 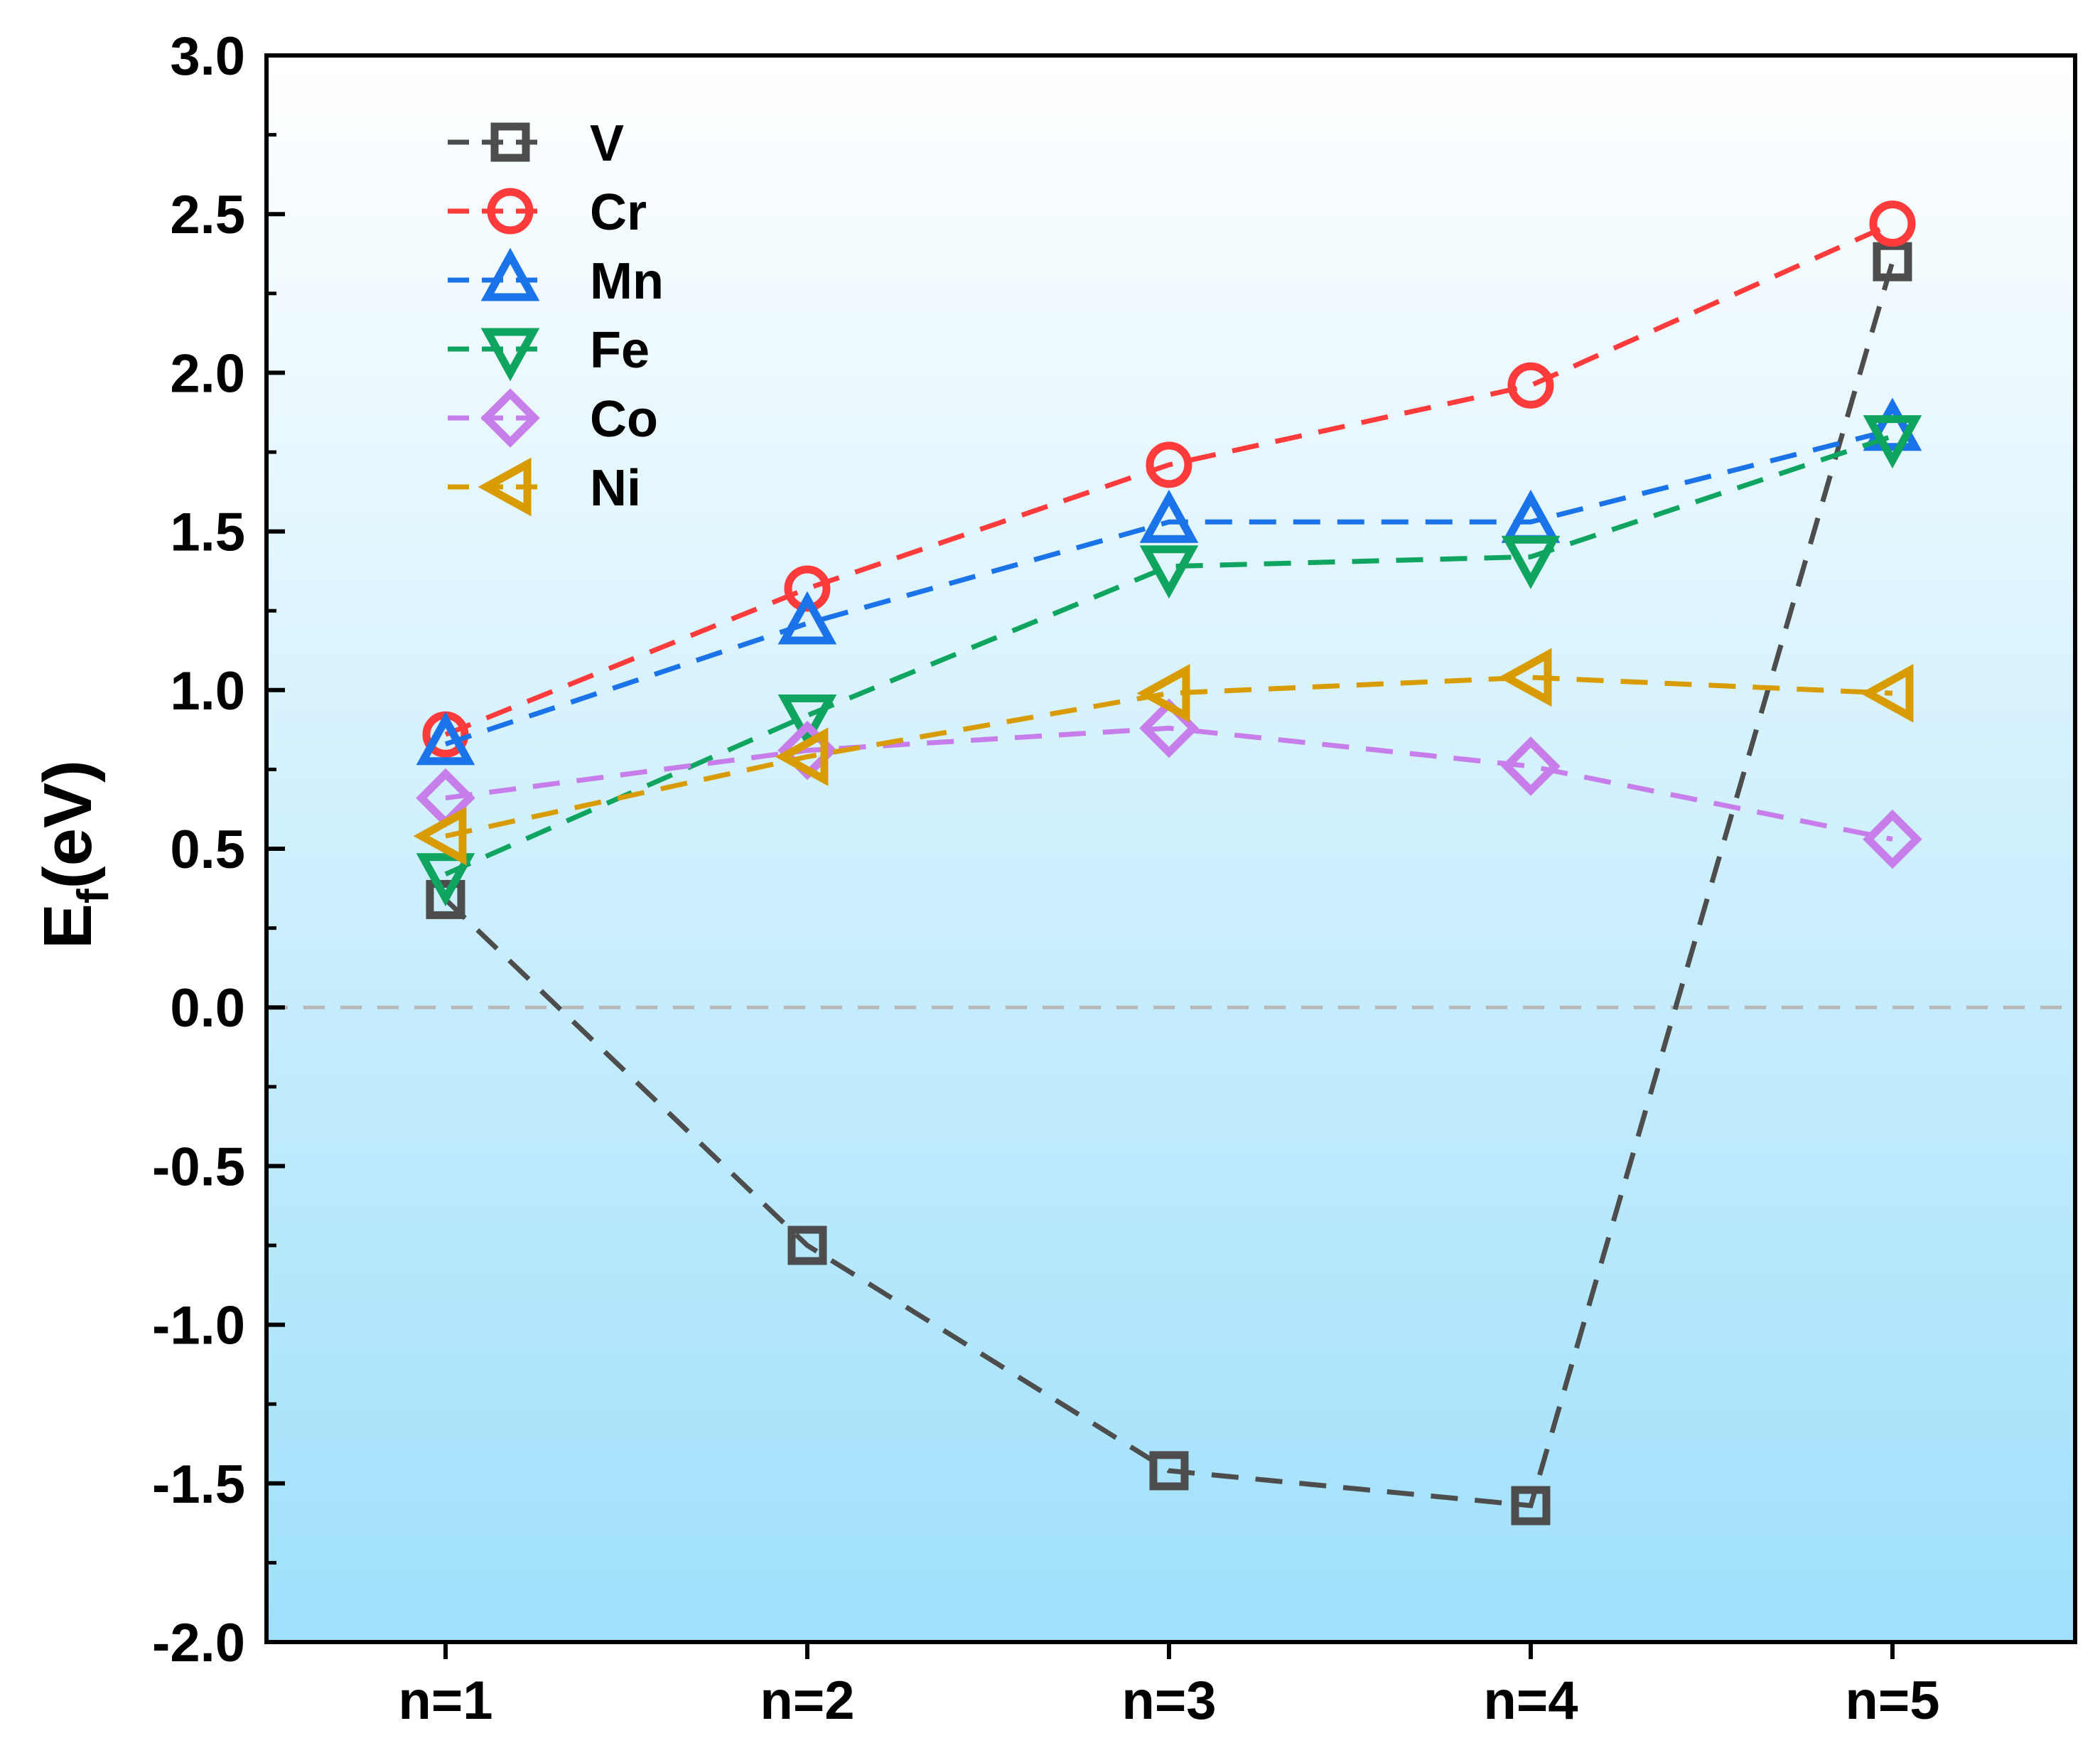 I want to click on y-tick-label: -1.5, so click(x=199, y=1484).